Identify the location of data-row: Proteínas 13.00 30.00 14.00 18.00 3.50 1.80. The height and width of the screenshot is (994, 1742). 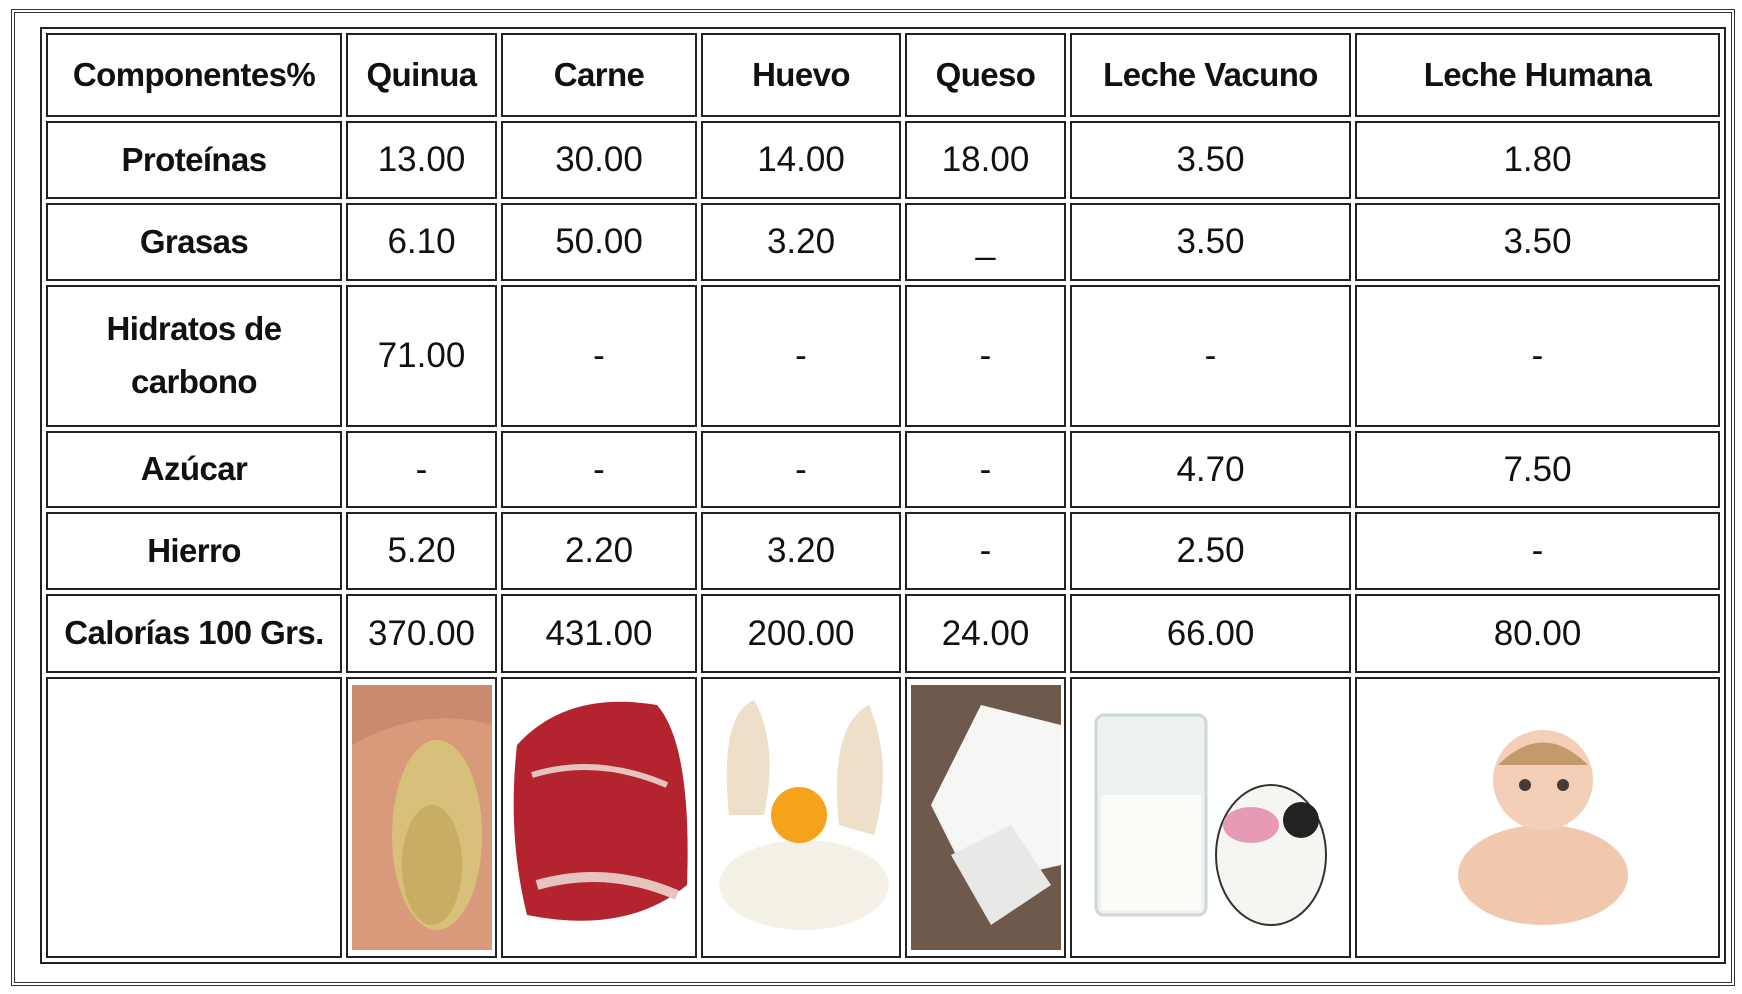
(883, 160).